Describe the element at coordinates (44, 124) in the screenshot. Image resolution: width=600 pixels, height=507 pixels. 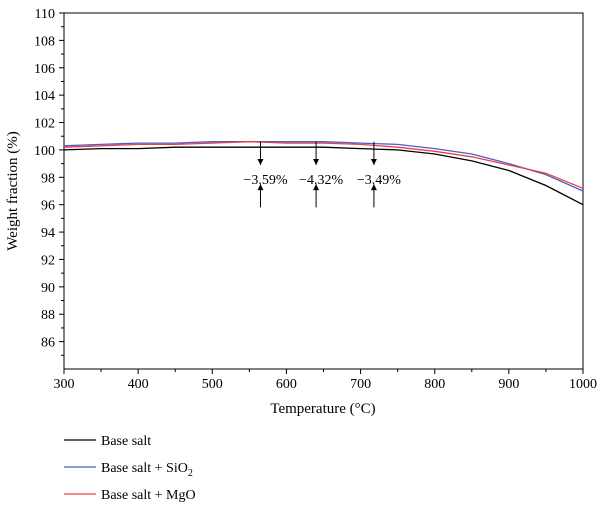
I see `y-tick-label: 102` at that location.